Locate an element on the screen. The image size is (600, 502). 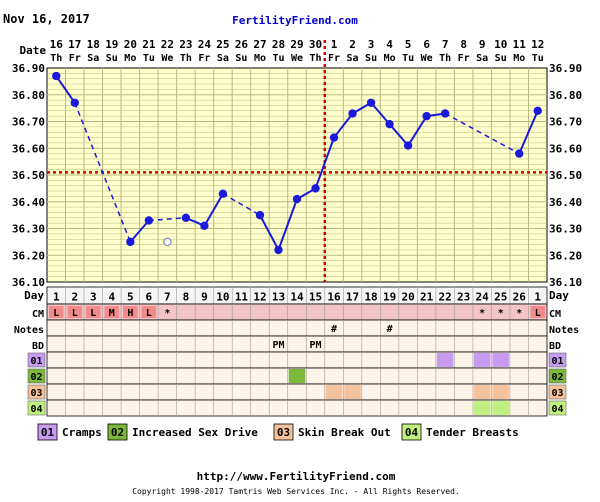
legend-code: 02 is located at coordinates (117, 432).